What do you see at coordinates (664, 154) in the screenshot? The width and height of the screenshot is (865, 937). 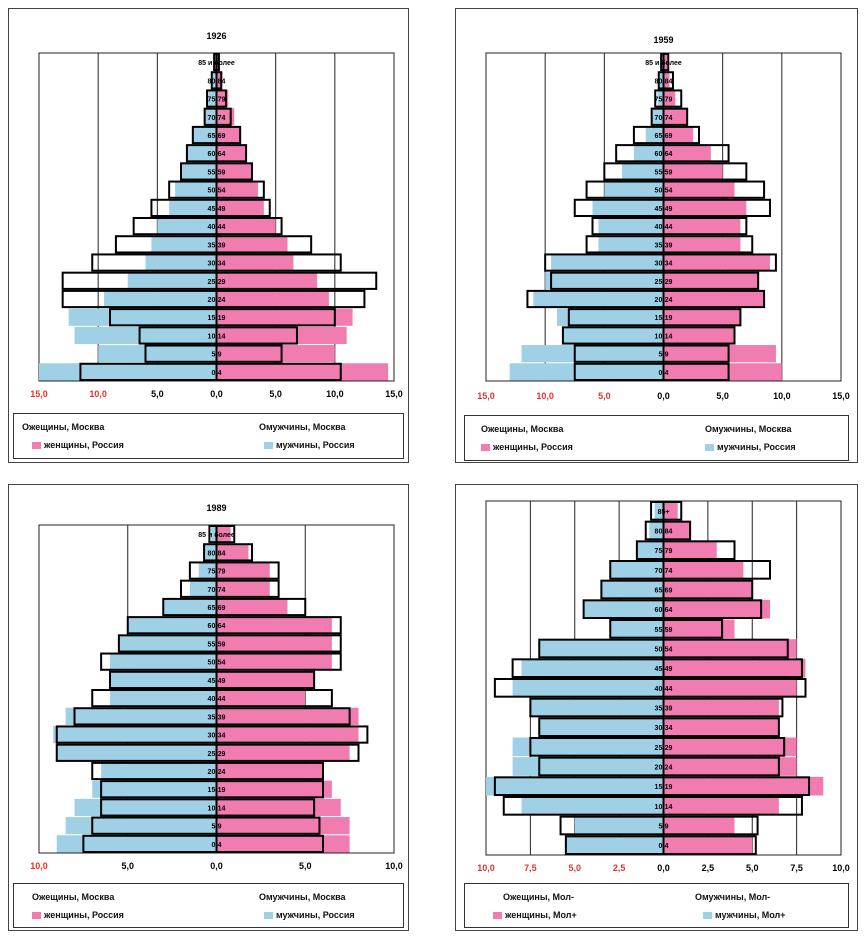 I see `age-label: 60-64` at bounding box center [664, 154].